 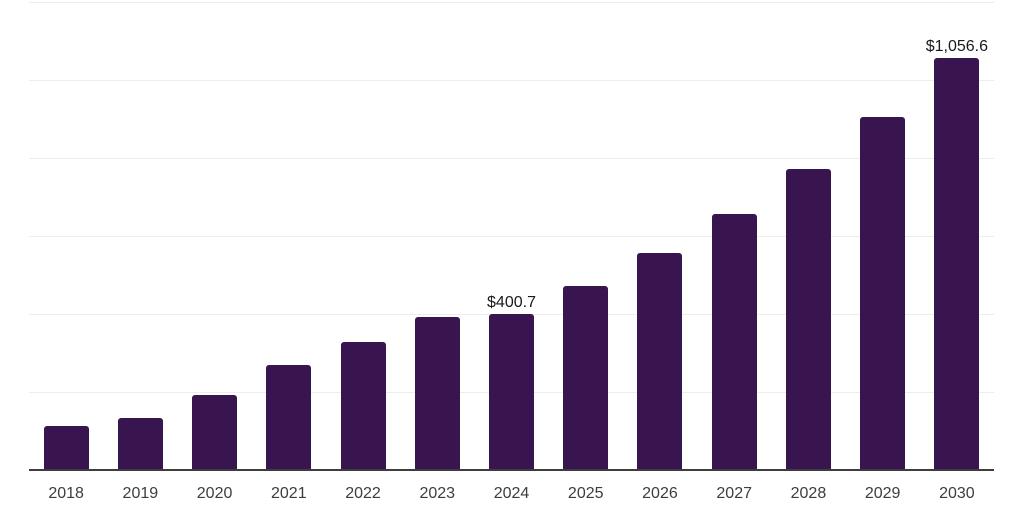 What do you see at coordinates (511, 302) in the screenshot?
I see `bar-value-label-2024: $400.7` at bounding box center [511, 302].